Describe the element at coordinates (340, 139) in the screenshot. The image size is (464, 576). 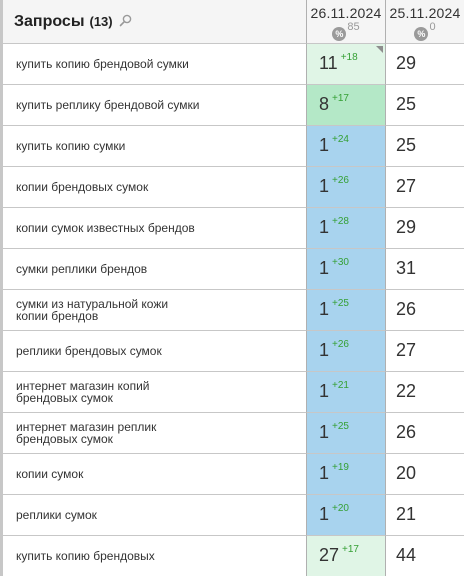
I see `position-change: +24` at that location.